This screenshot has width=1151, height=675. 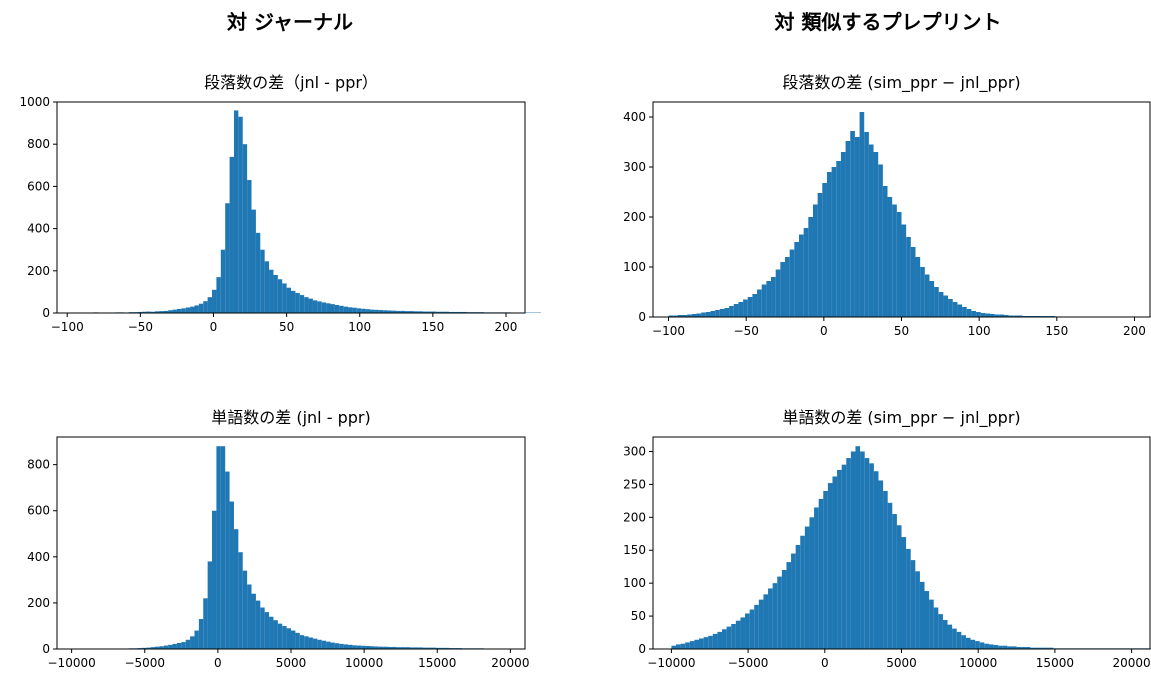 What do you see at coordinates (34, 102) in the screenshot?
I see `y-tick-label: 1000` at bounding box center [34, 102].